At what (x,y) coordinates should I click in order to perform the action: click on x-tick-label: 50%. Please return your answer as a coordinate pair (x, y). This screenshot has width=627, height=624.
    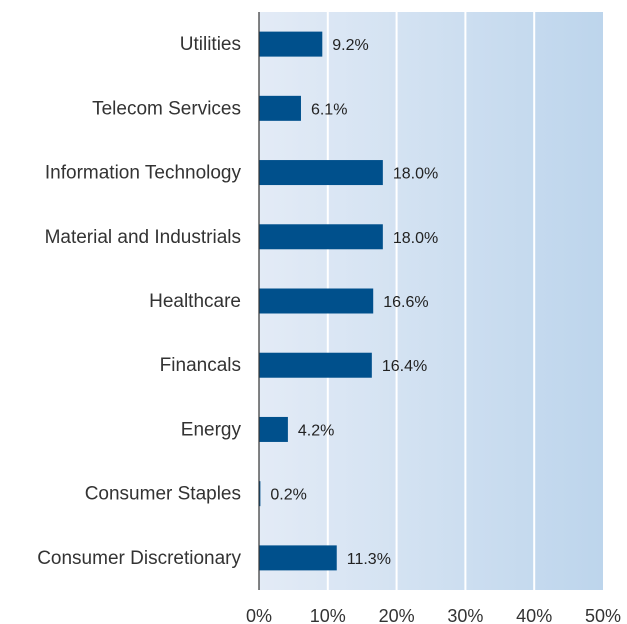
    Looking at the image, I should click on (603, 615).